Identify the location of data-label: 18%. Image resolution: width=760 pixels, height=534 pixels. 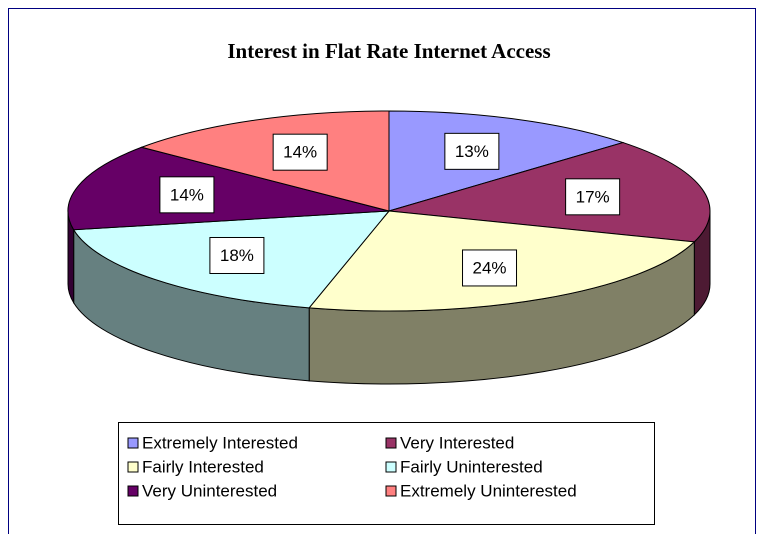
(237, 255).